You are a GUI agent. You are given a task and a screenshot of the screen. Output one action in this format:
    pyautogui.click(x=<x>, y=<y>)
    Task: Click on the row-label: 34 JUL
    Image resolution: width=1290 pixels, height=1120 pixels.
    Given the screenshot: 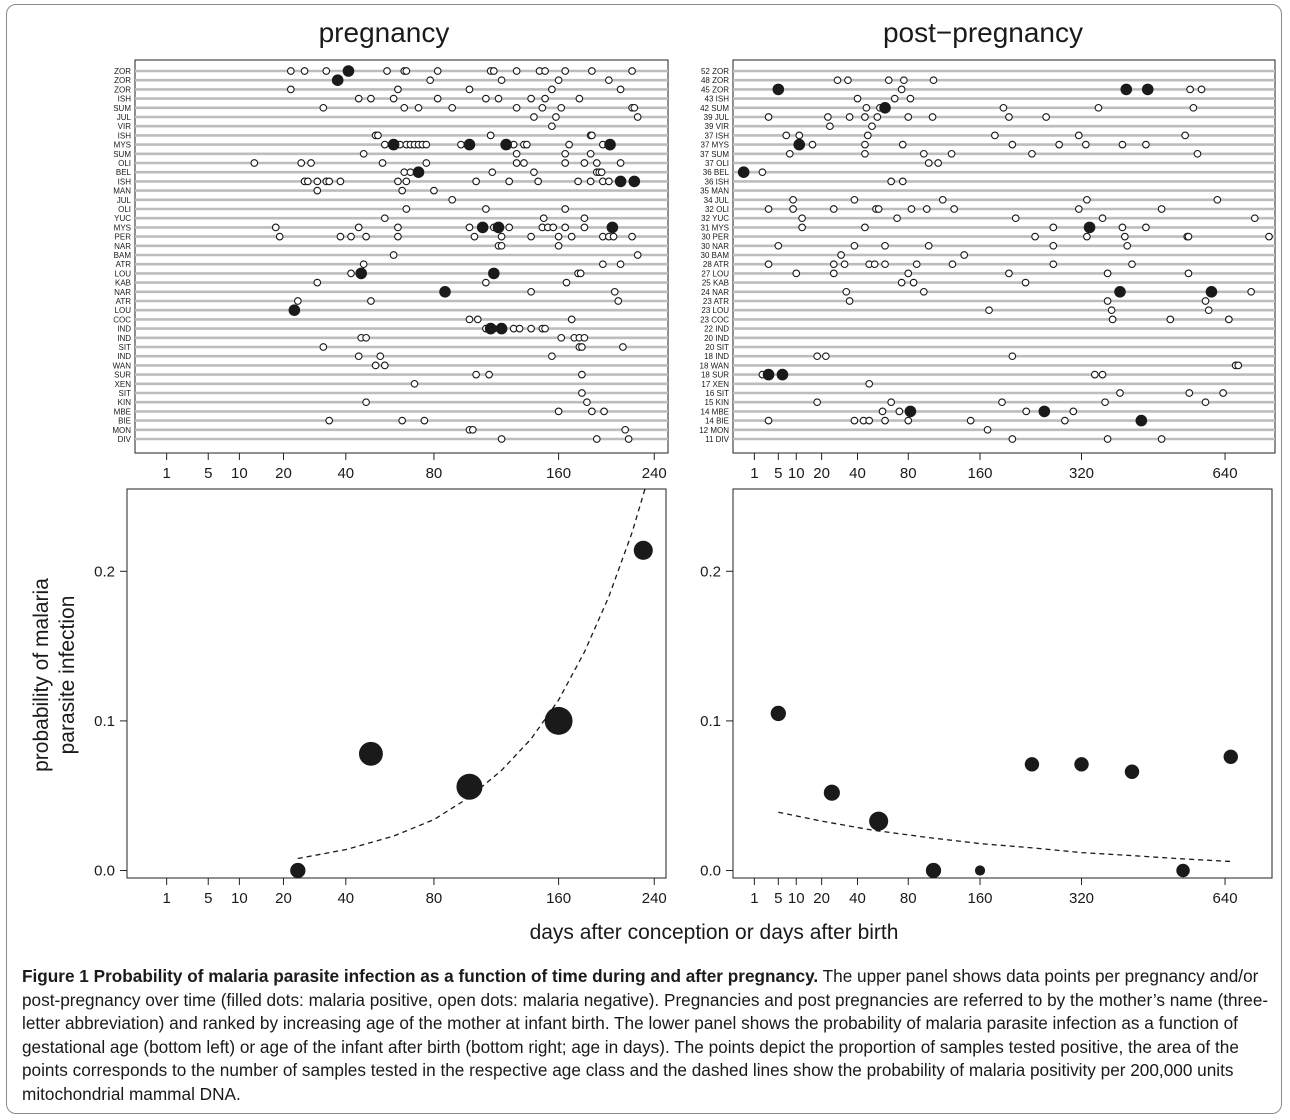 What is the action you would take?
    pyautogui.click(x=717, y=200)
    